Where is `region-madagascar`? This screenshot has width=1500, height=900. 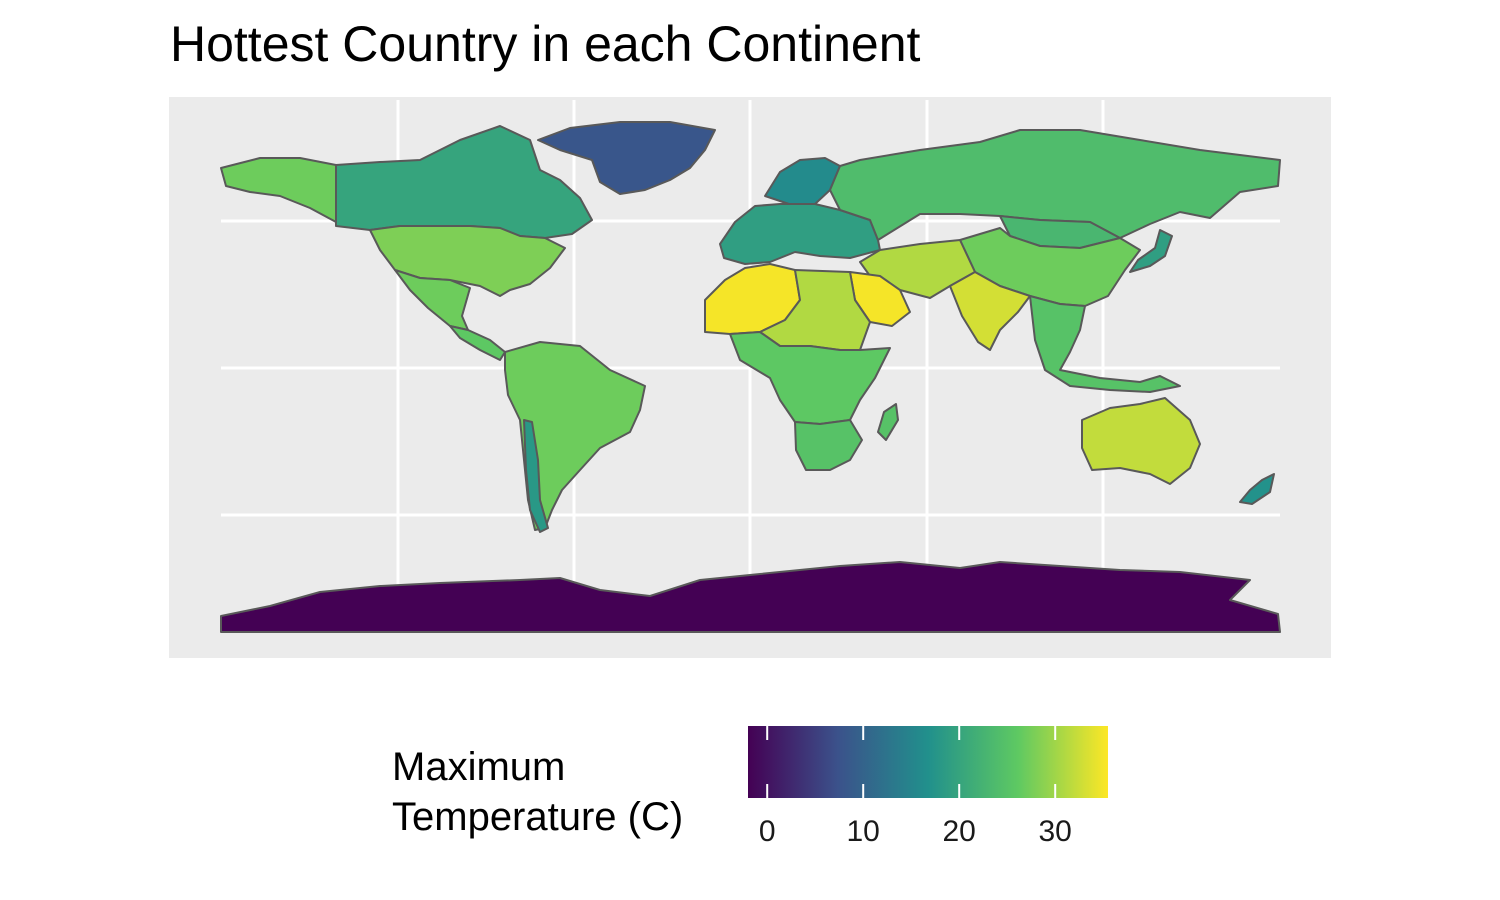 region-madagascar is located at coordinates (888, 422).